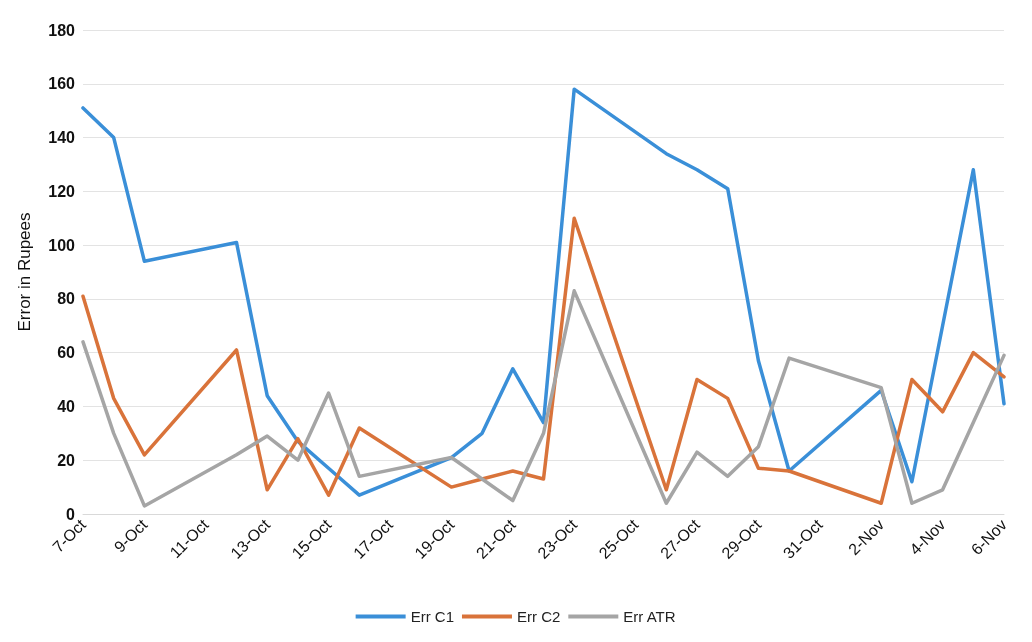 The image size is (1032, 642). What do you see at coordinates (432, 616) in the screenshot?
I see `legend-label: Err C1` at bounding box center [432, 616].